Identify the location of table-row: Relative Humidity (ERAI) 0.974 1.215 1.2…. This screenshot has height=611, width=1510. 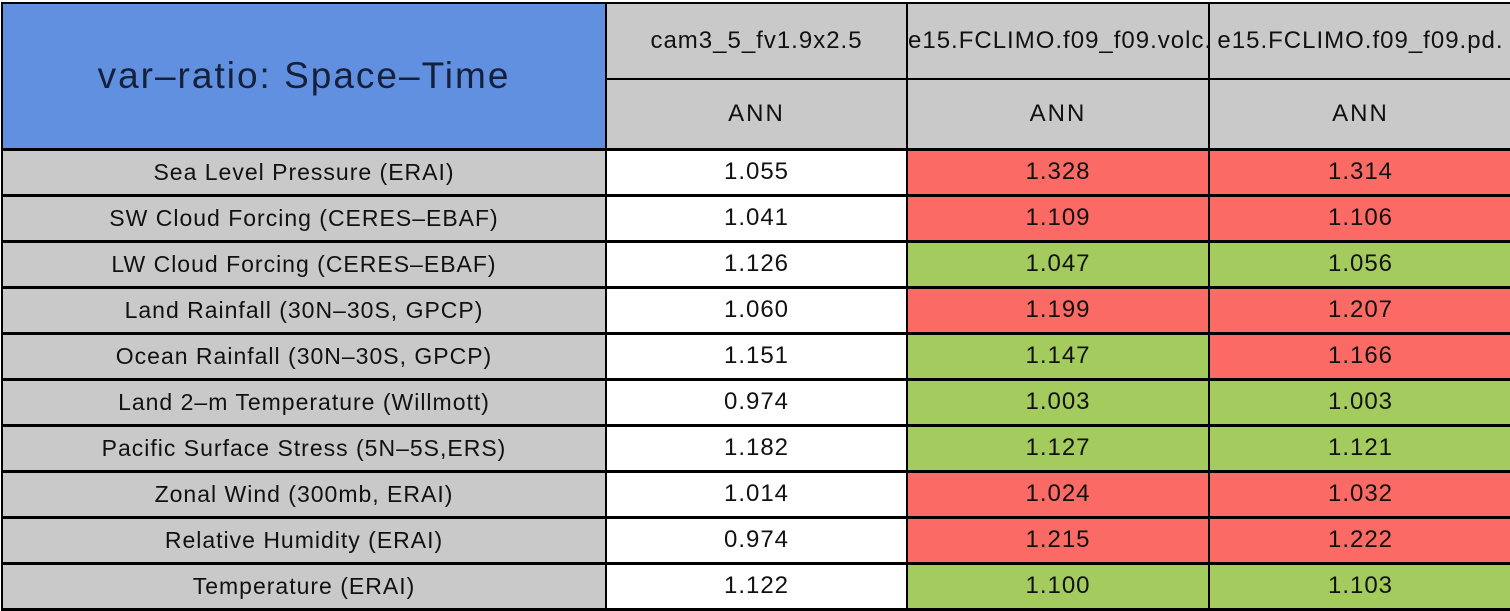
(755, 540).